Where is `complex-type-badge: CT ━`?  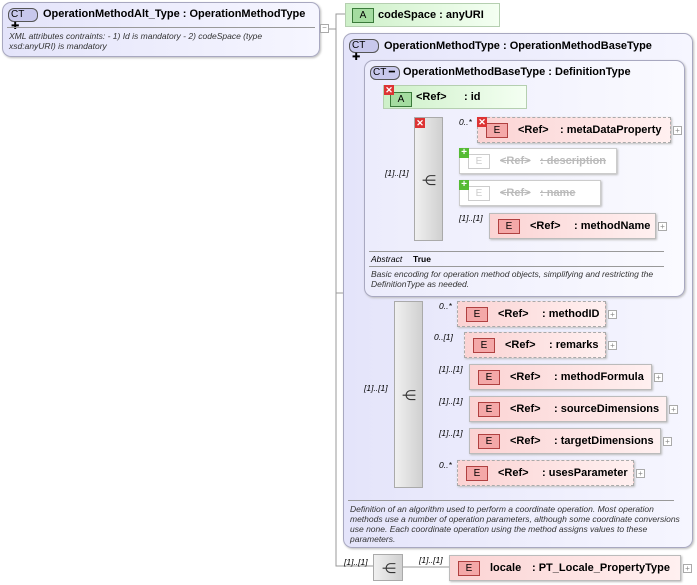
complex-type-badge: CT ━ is located at coordinates (385, 73).